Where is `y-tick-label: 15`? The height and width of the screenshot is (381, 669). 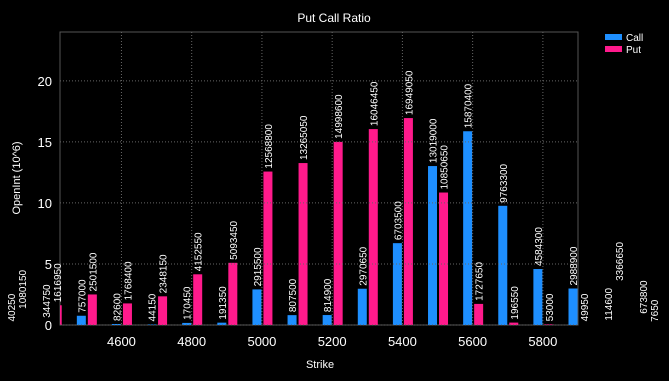 y-tick-label: 15 is located at coordinates (45, 142).